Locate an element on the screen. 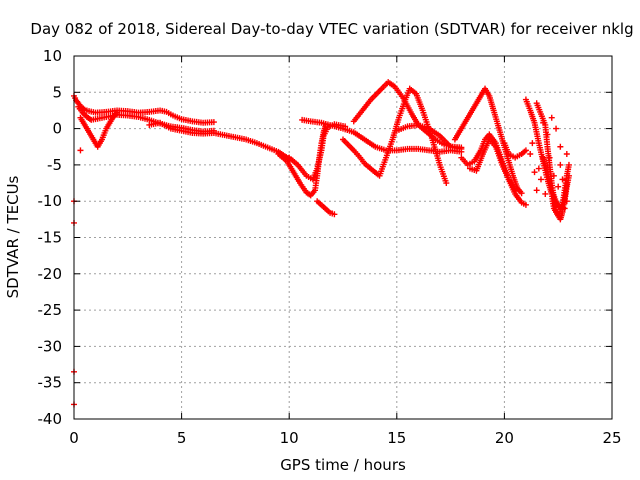  y-tick-label: -35 is located at coordinates (50, 383).